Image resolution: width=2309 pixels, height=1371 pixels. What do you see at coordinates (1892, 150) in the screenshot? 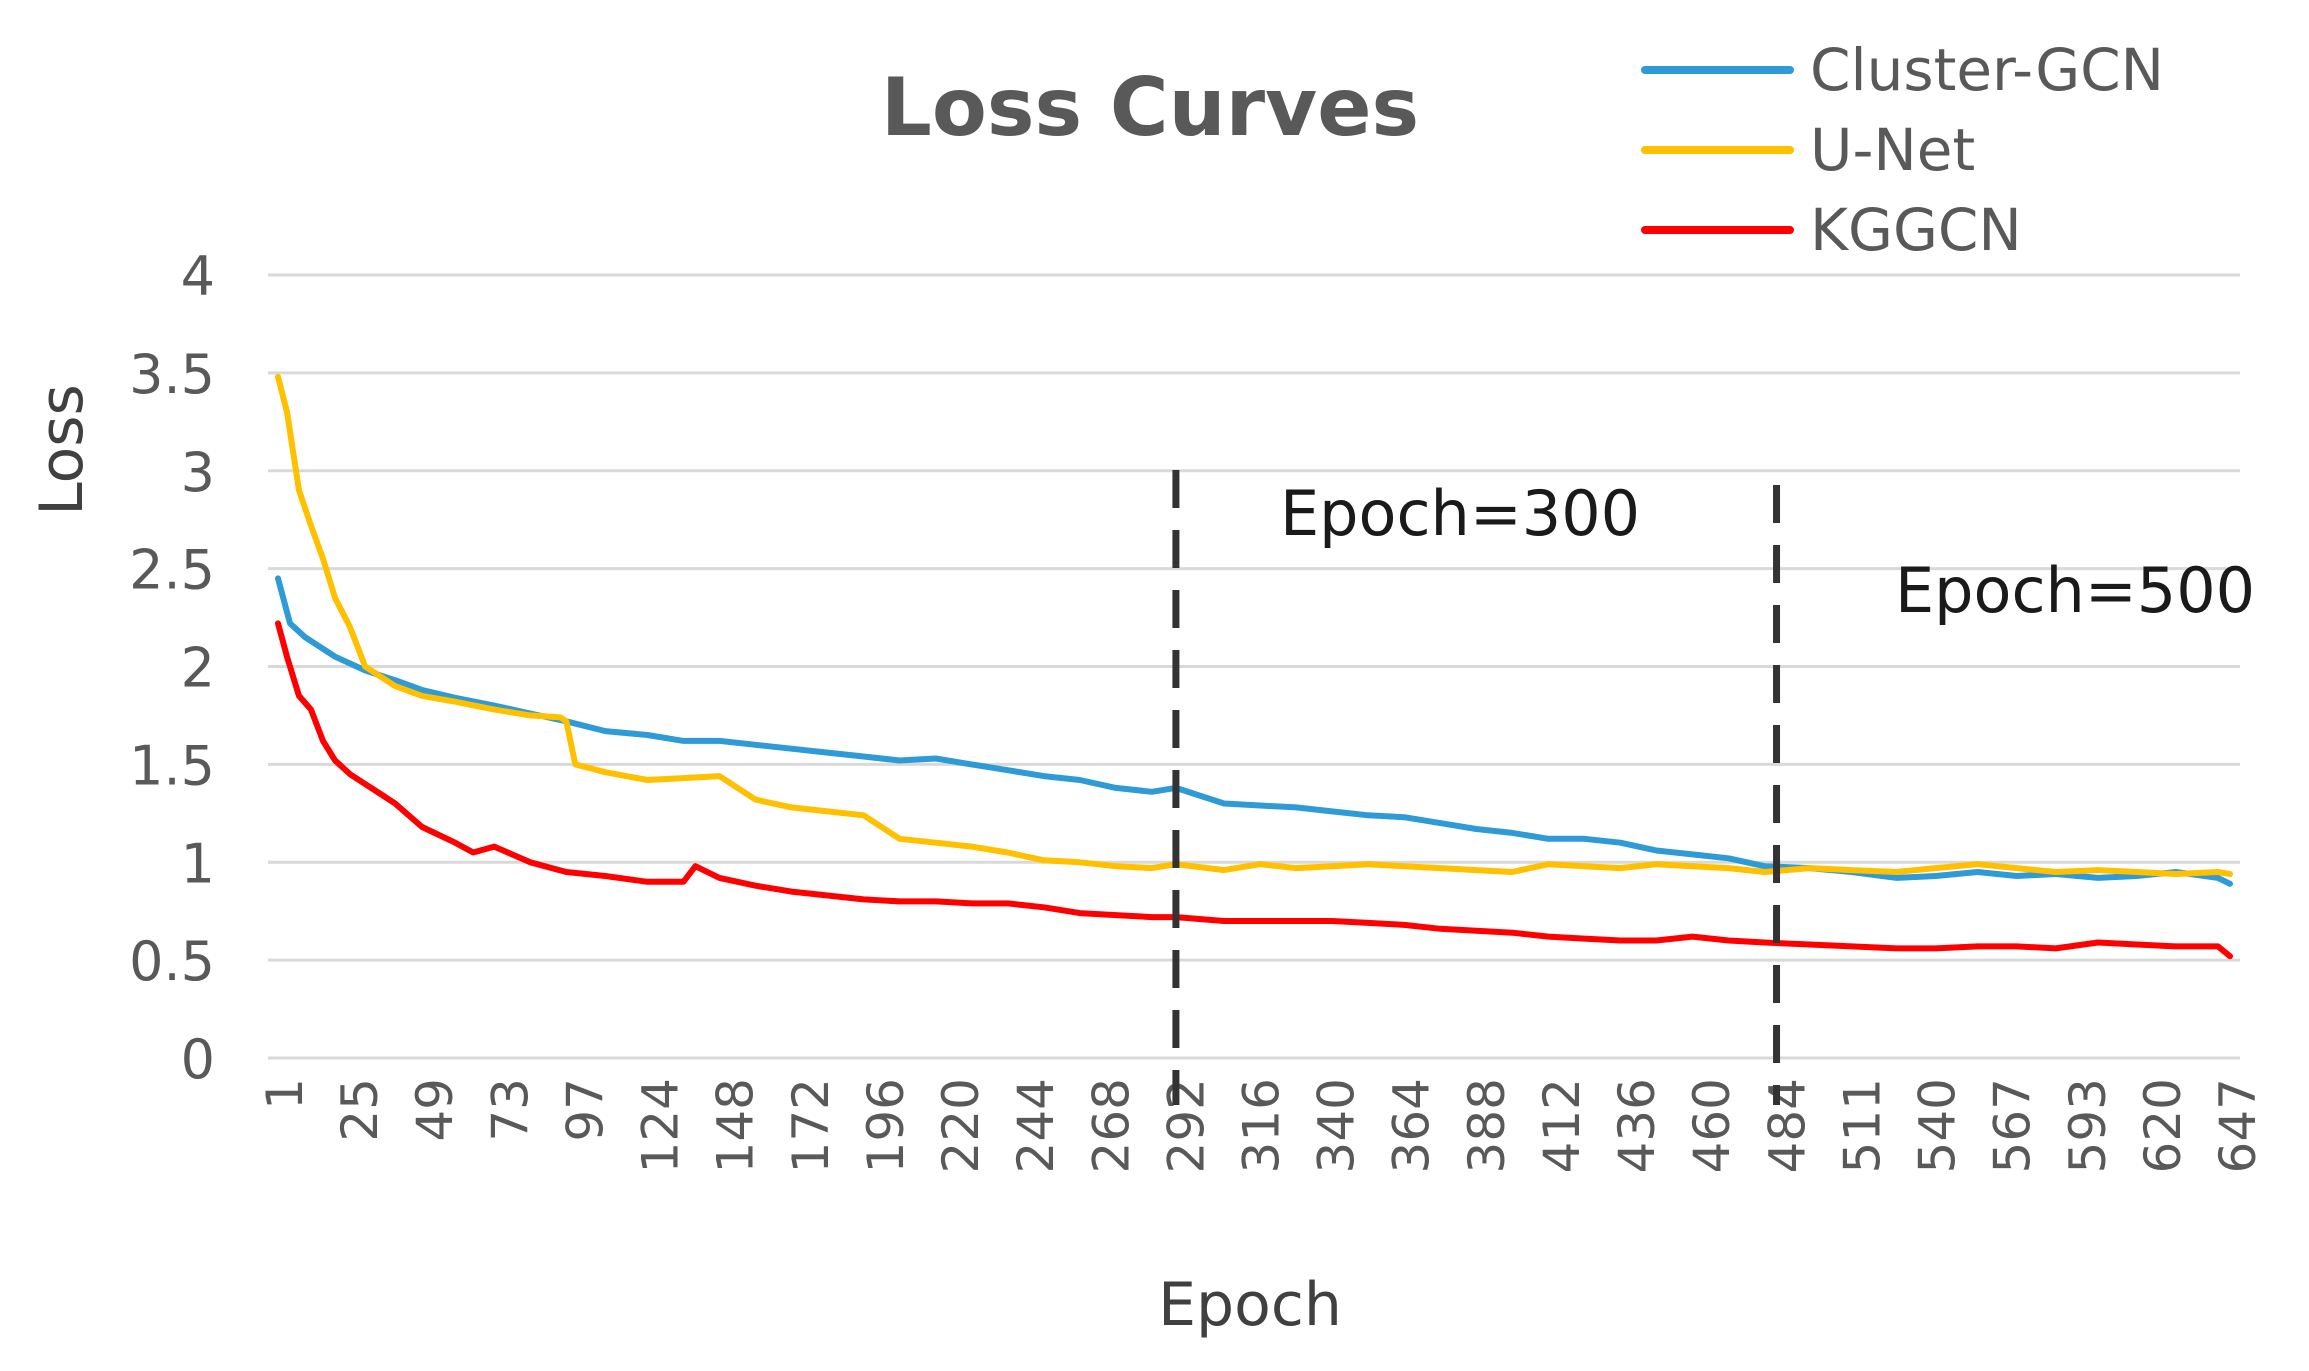
I see `legend-label-u-net: U-Net` at bounding box center [1892, 150].